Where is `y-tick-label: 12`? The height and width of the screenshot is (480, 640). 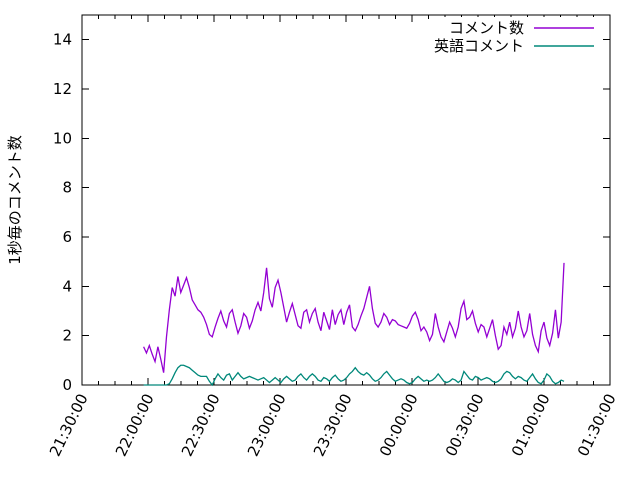 y-tick-label: 12 is located at coordinates (62, 89).